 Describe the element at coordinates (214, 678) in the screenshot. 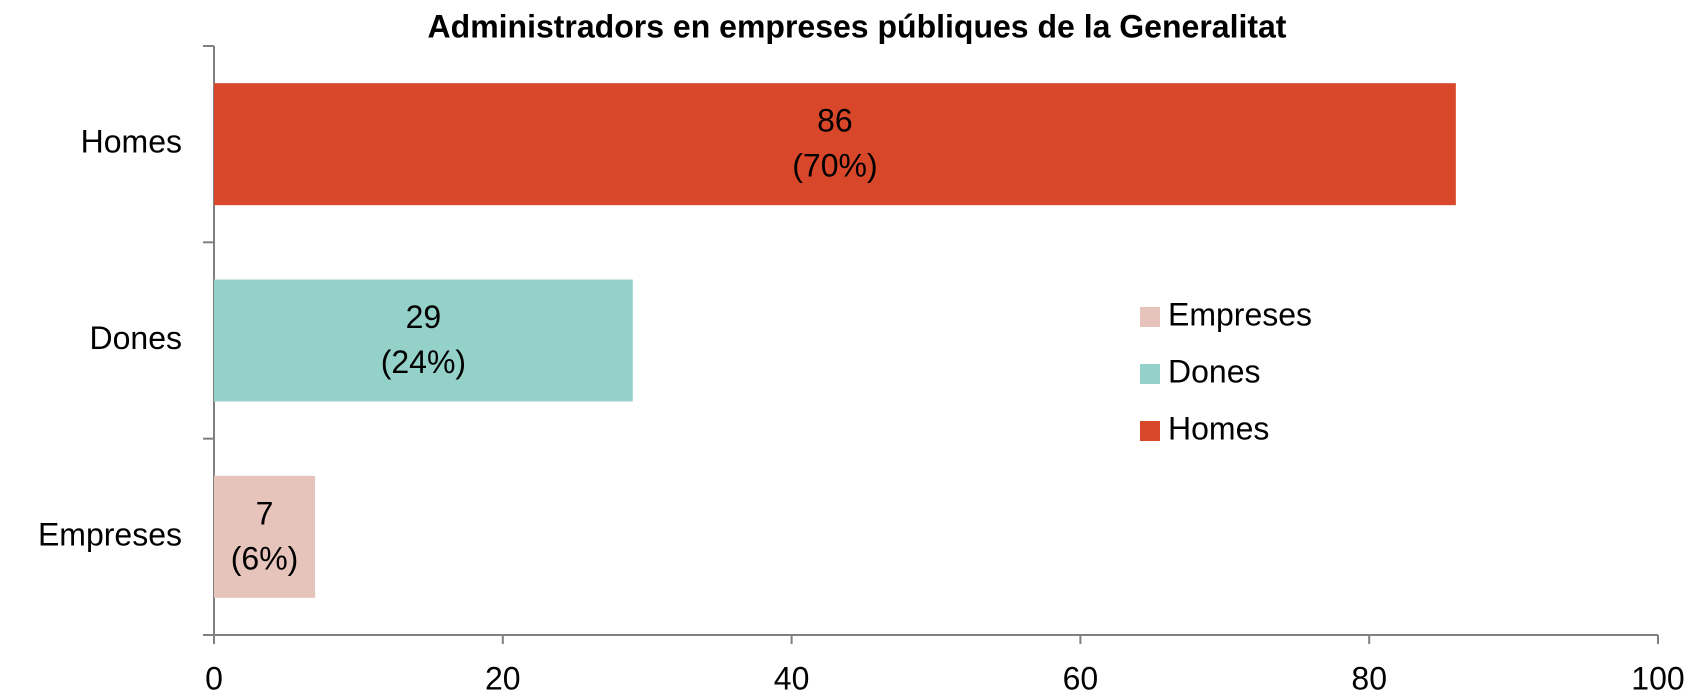

I see `x-tick-label: 0` at that location.